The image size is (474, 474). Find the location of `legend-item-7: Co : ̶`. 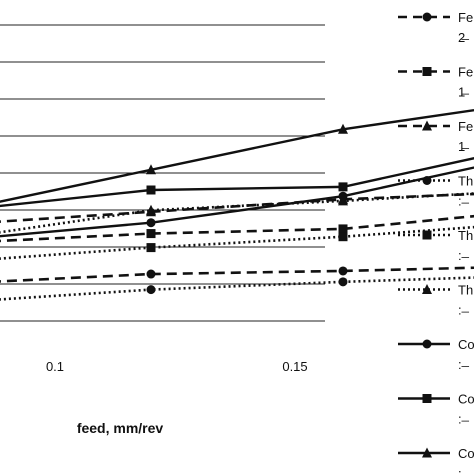

legend-item-7: Co : ̶ is located at coordinates (436, 354).